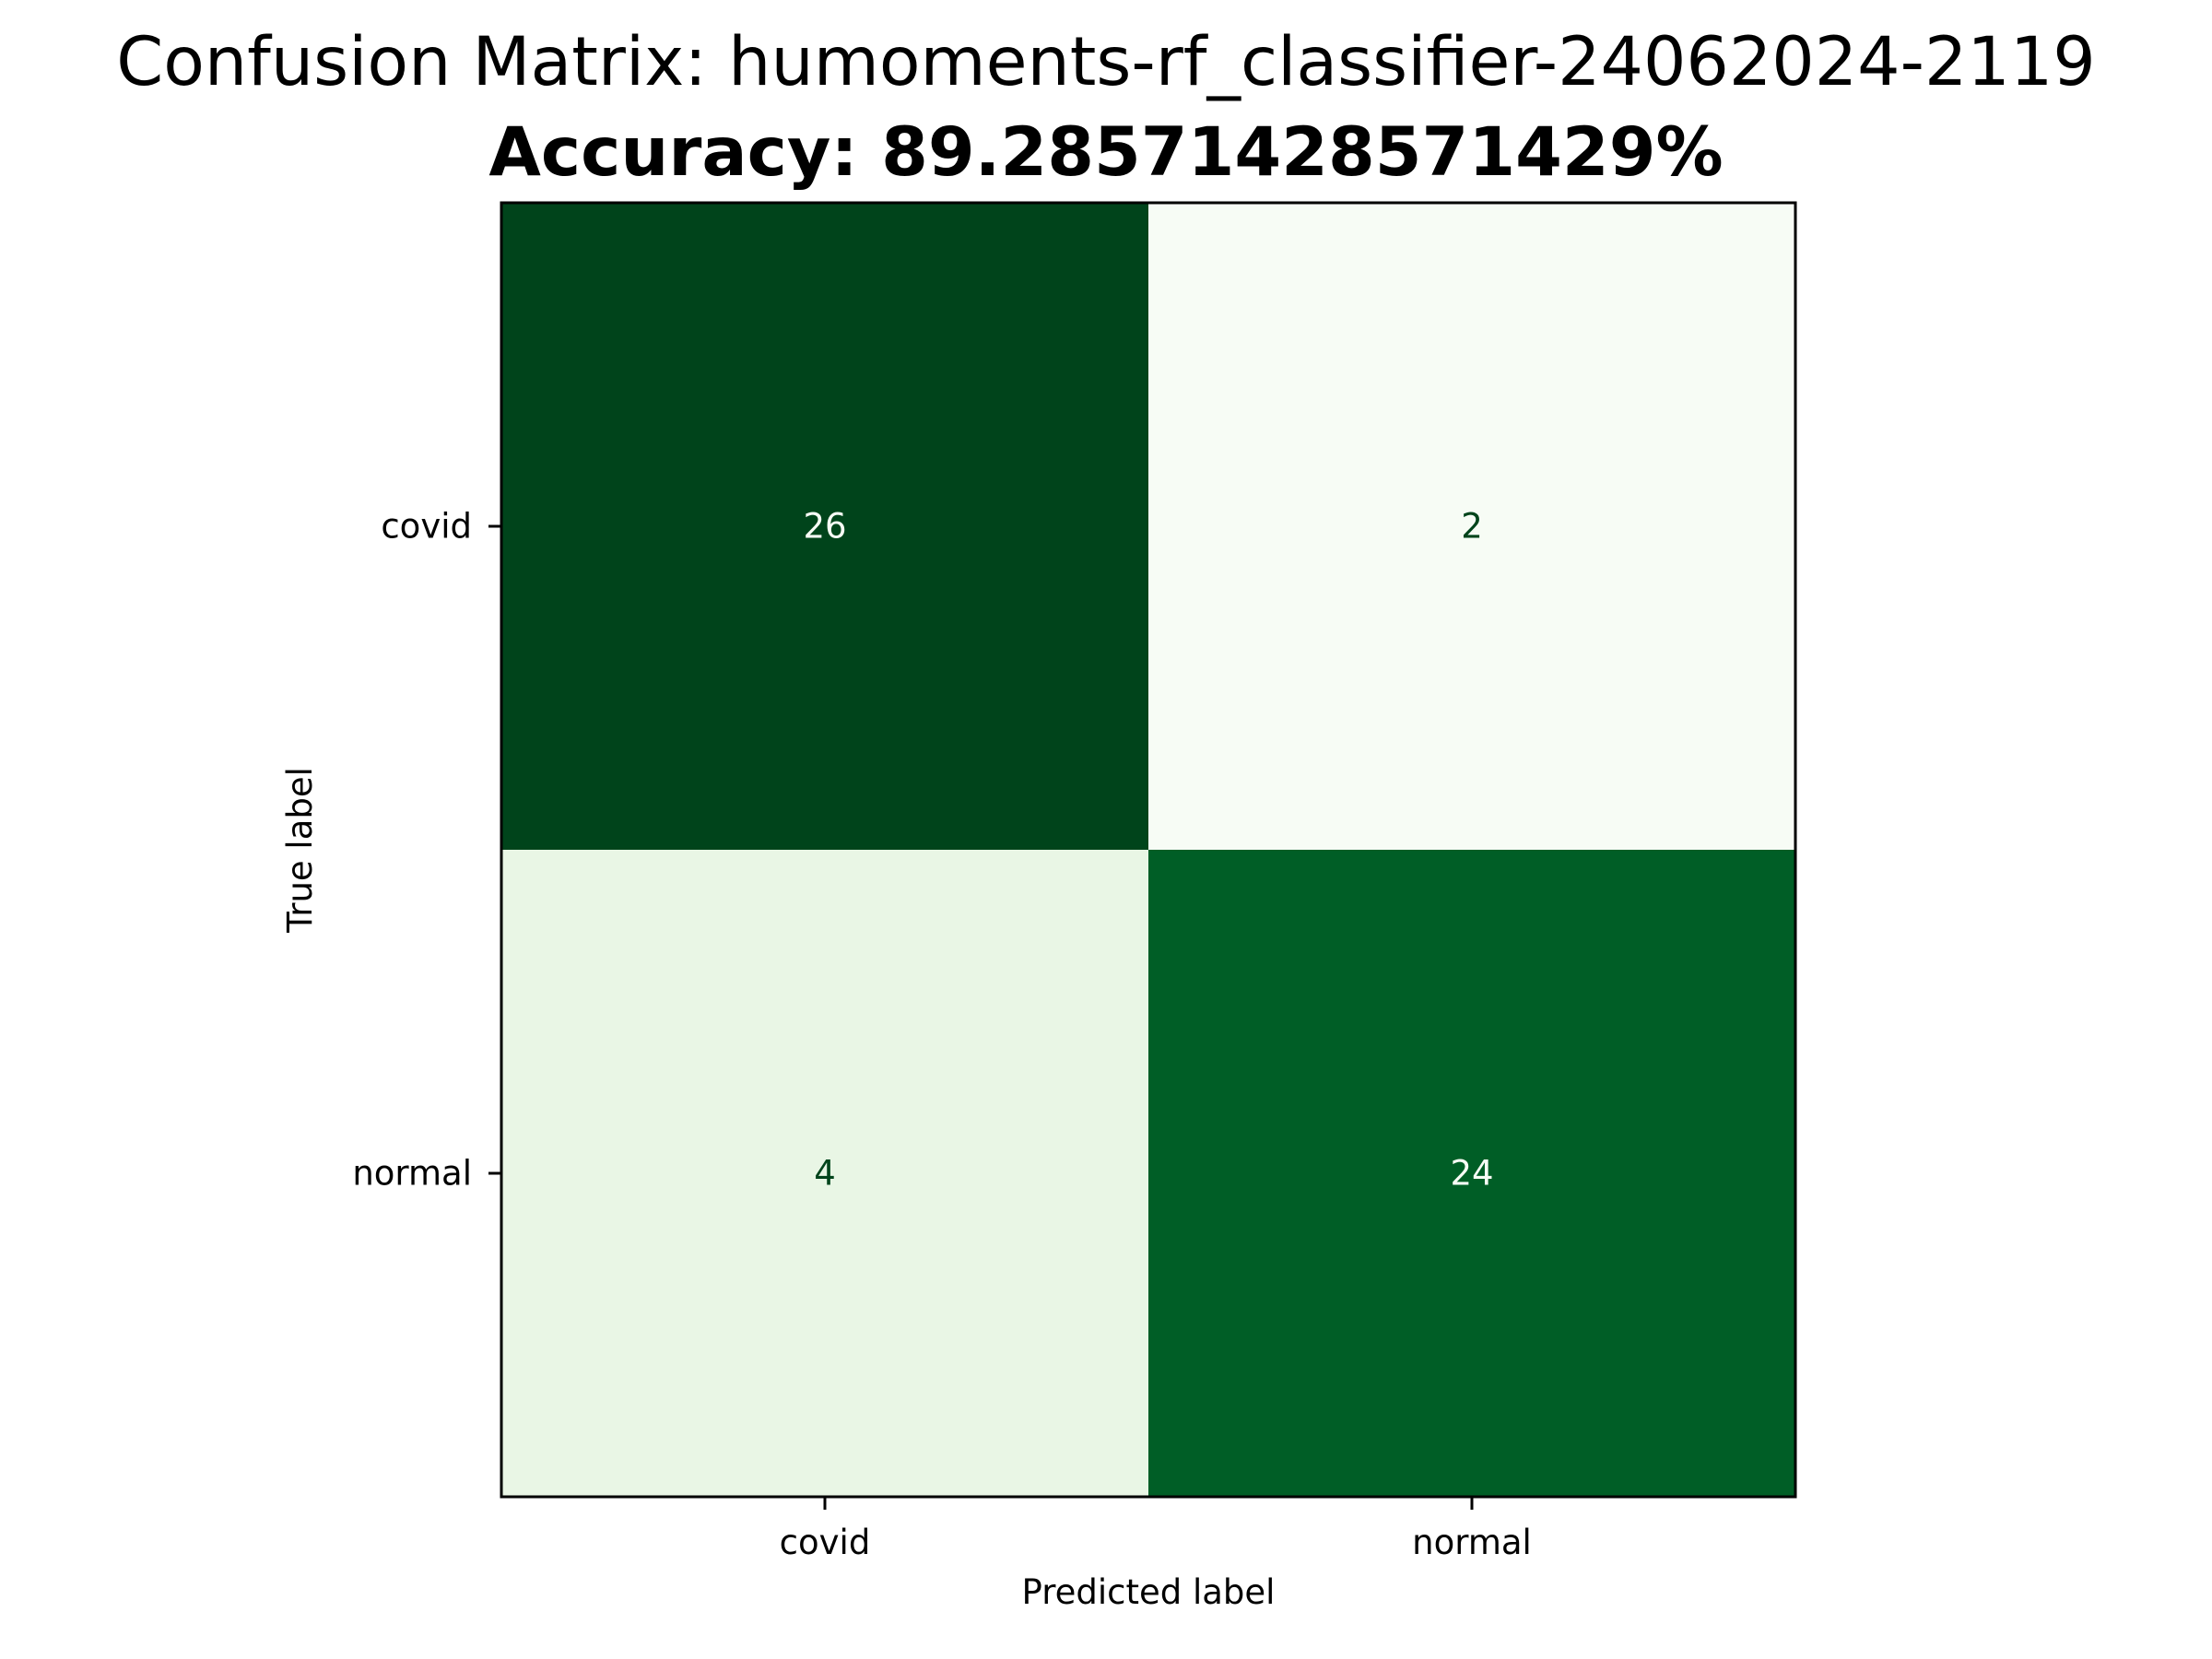 The width and height of the screenshot is (2212, 1659). I want to click on cell-value-label: 2, so click(1472, 527).